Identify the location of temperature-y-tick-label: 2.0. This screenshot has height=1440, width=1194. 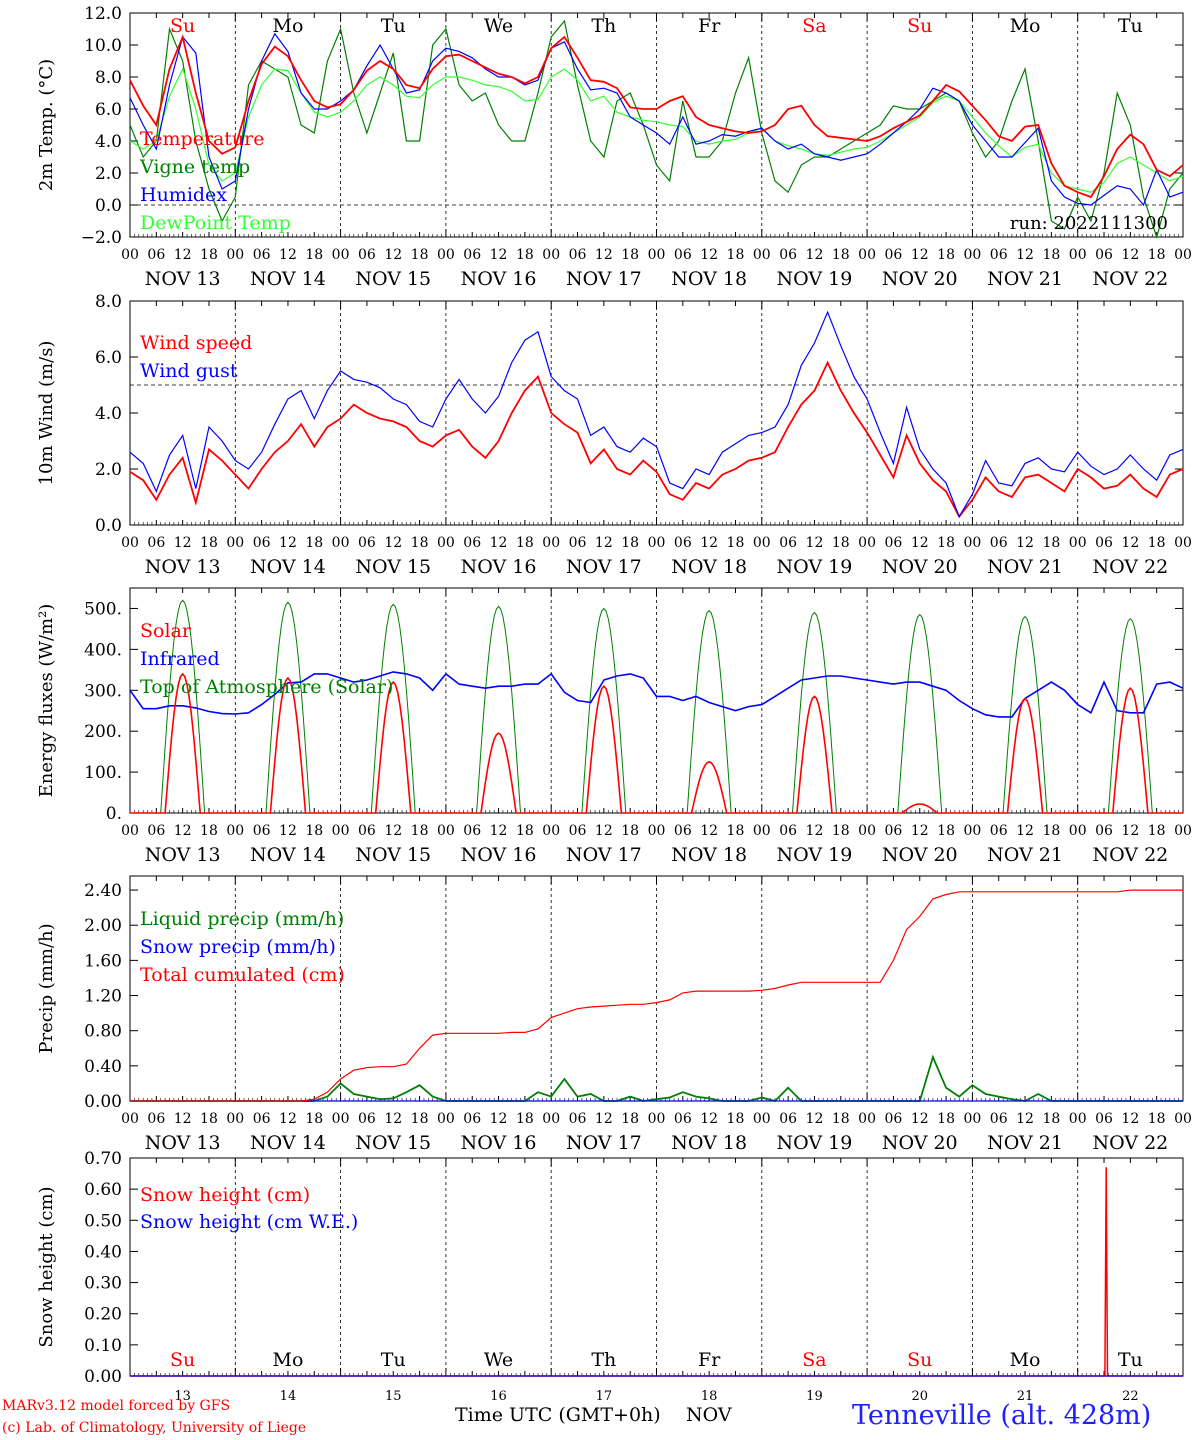
(108, 174).